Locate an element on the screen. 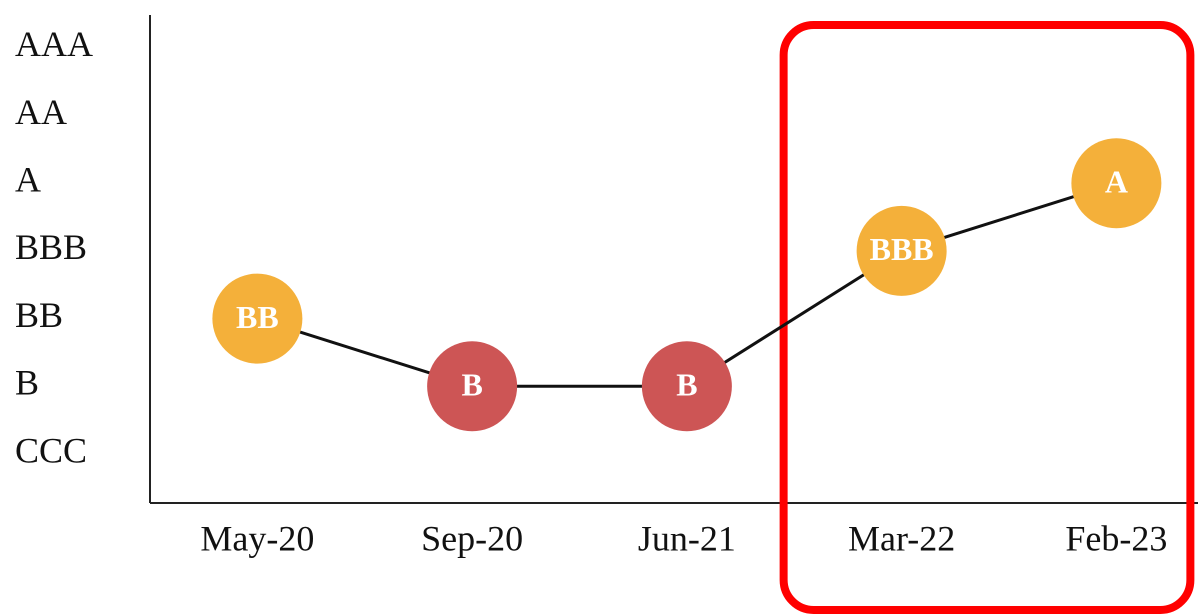 This screenshot has width=1198, height=616. point-label: BB is located at coordinates (257, 317).